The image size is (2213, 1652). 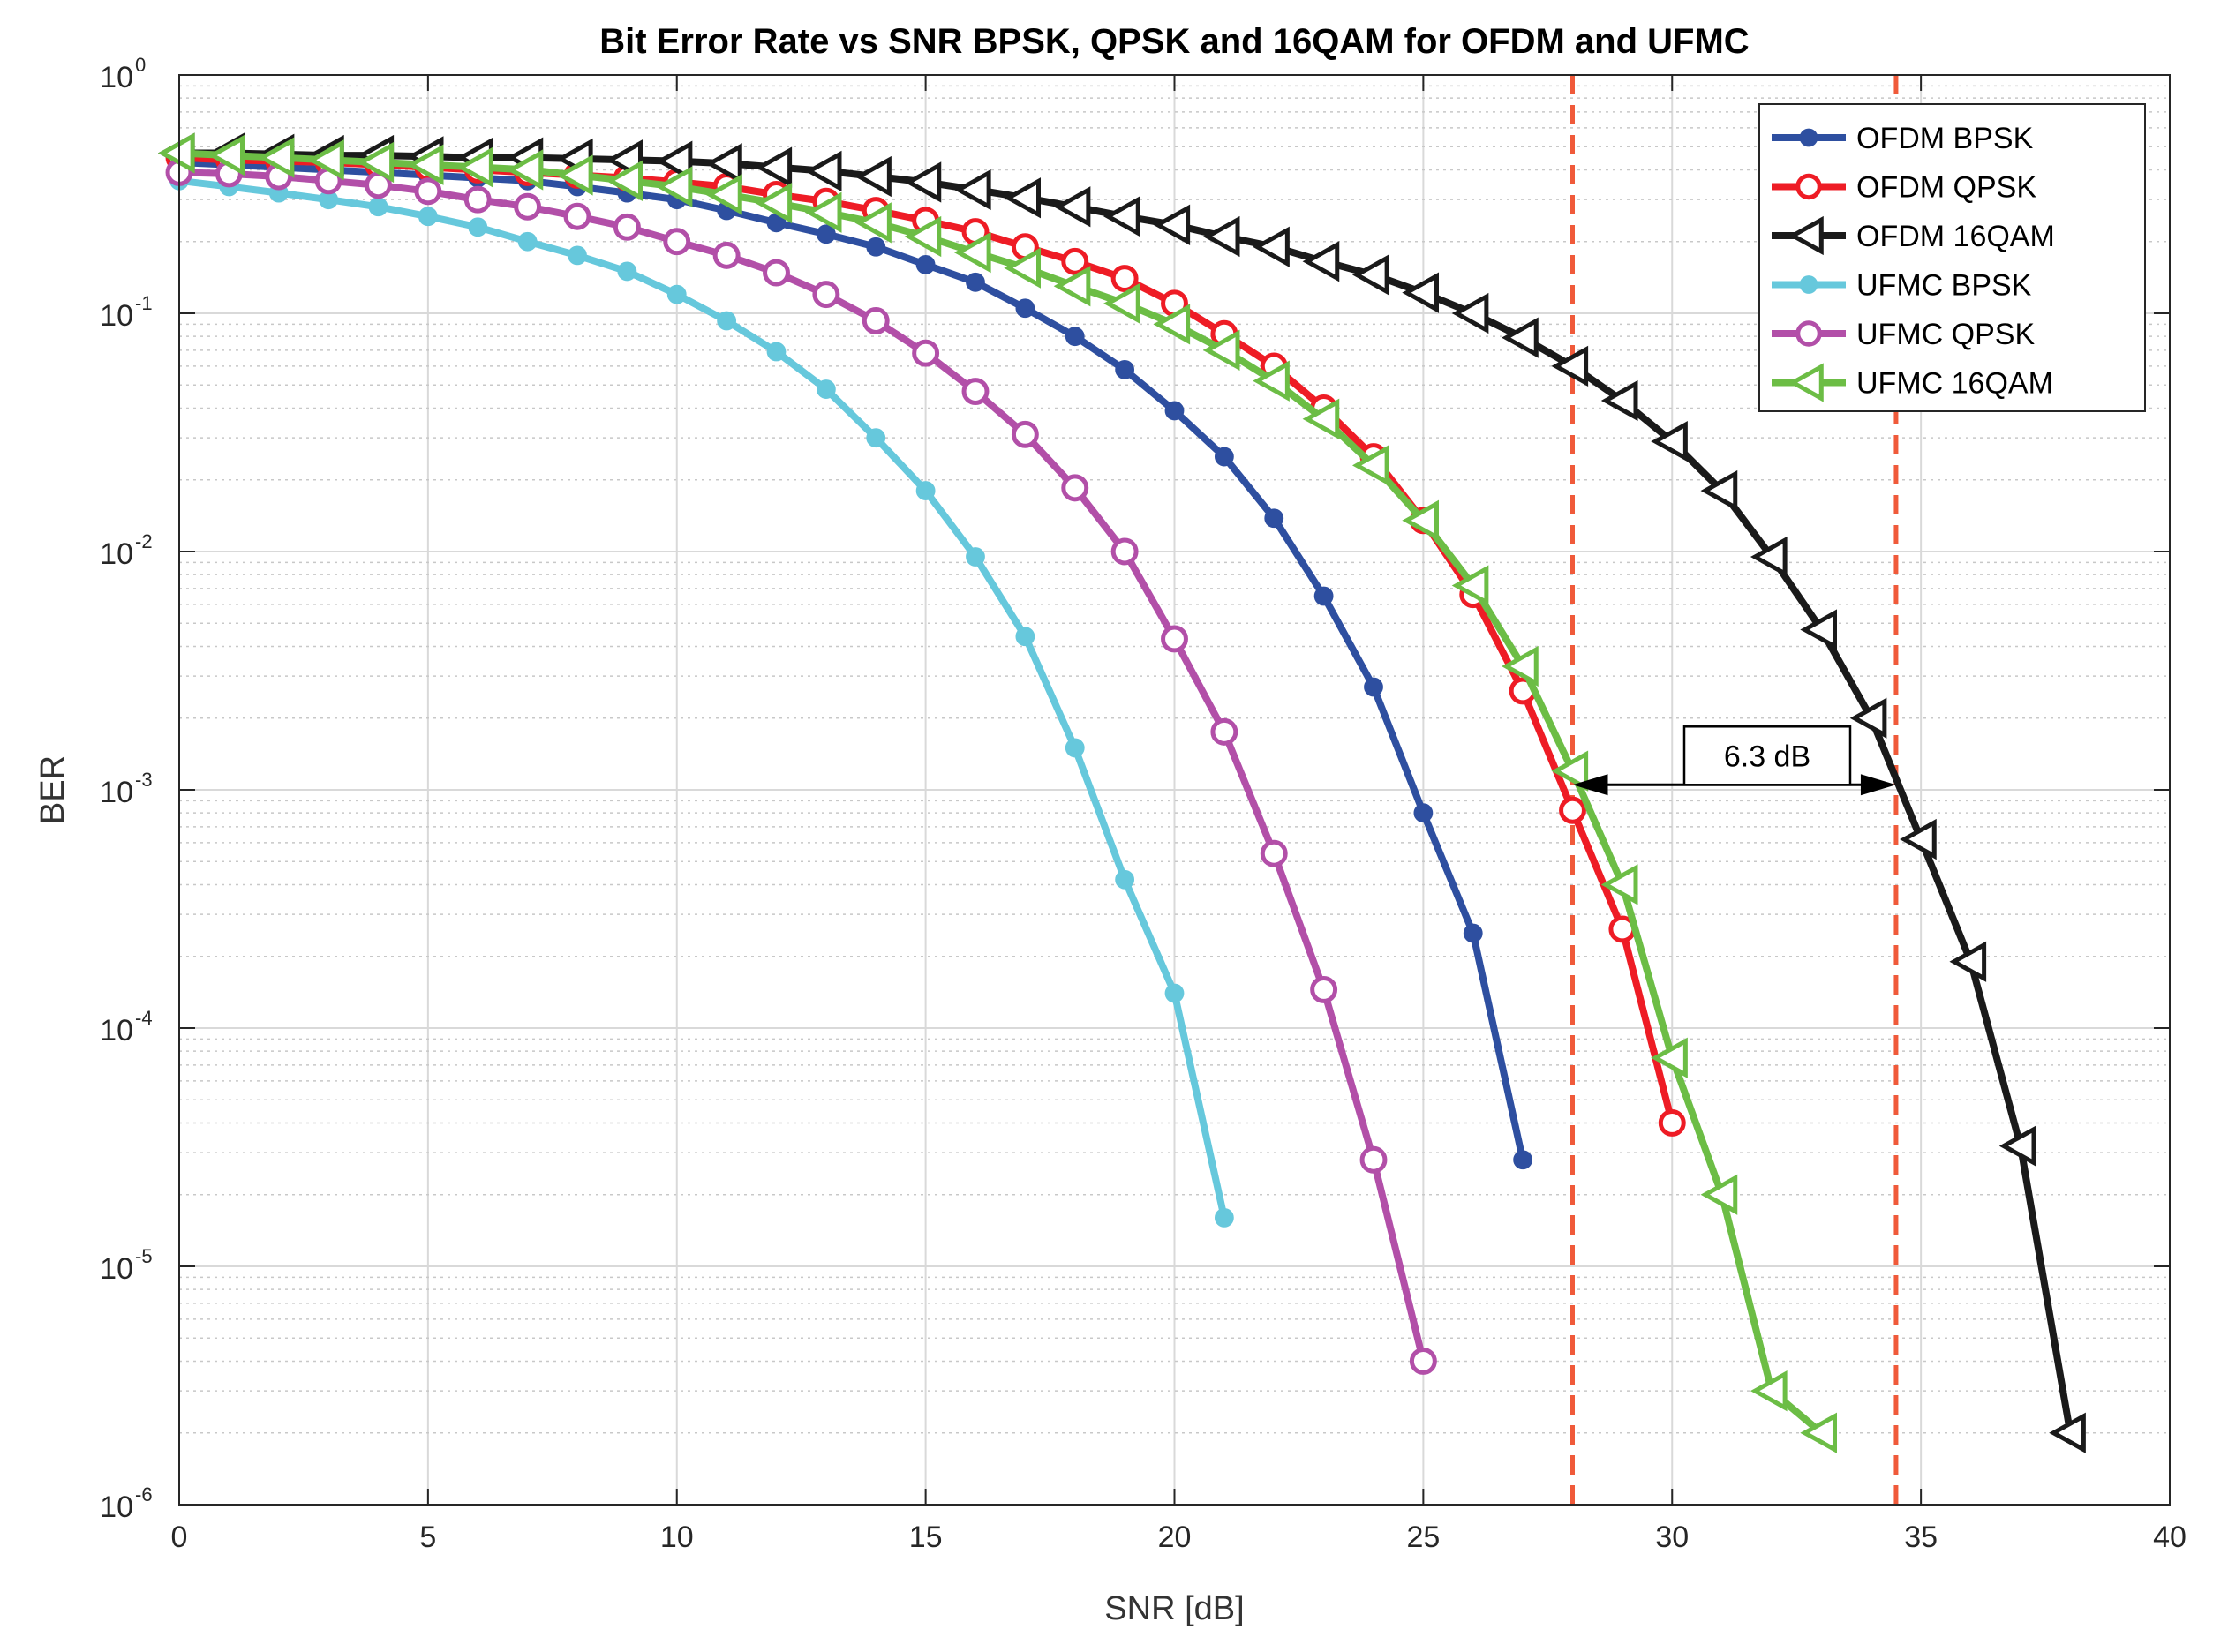 What do you see at coordinates (140, 65) in the screenshot?
I see `y-tick-exponent: 0` at bounding box center [140, 65].